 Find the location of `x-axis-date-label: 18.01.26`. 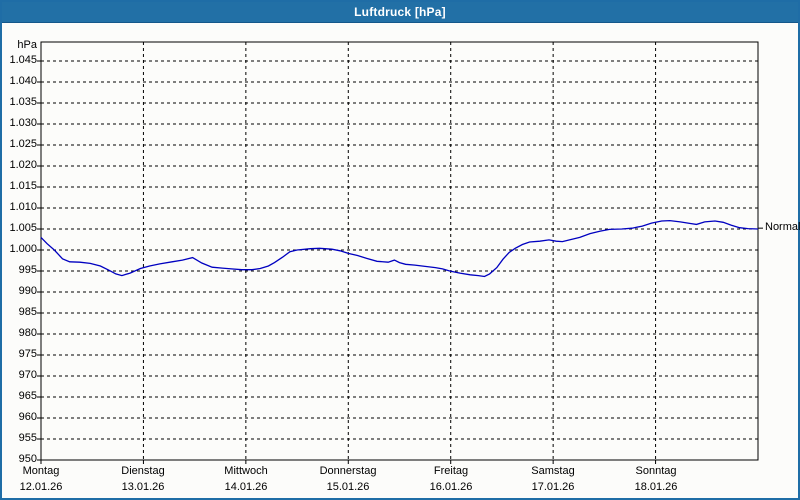

x-axis-date-label: 18.01.26 is located at coordinates (656, 487).